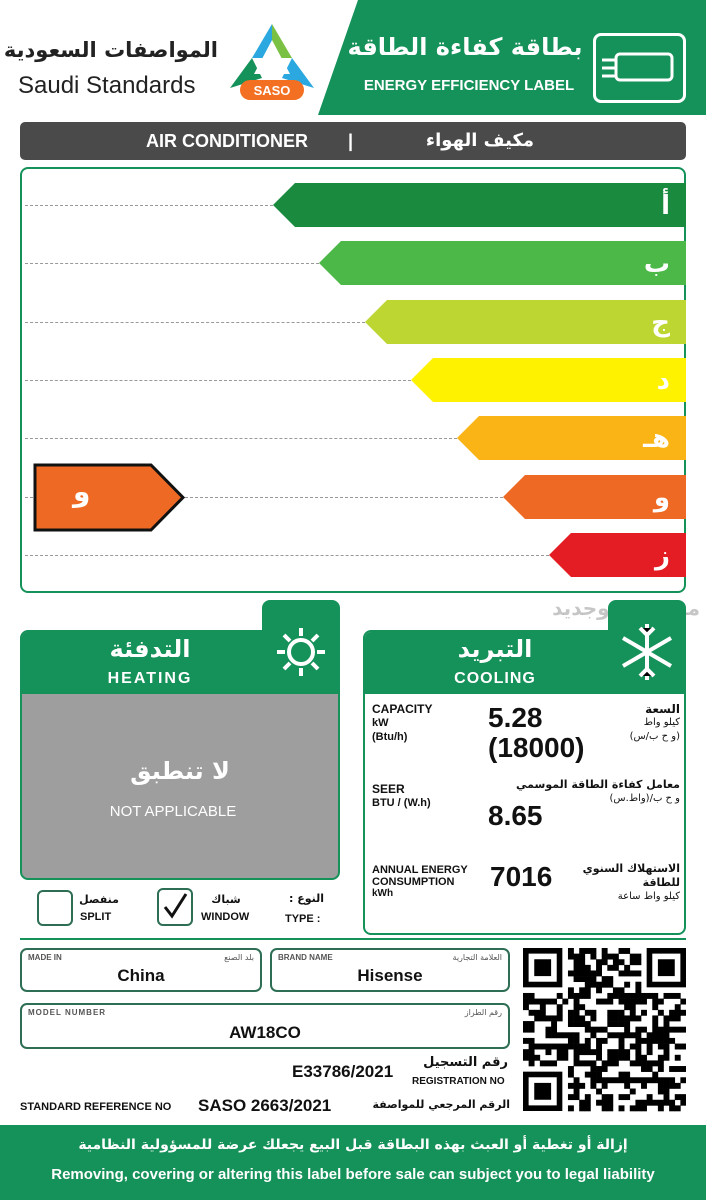 The height and width of the screenshot is (1200, 706). I want to click on capacity-btu-value: (18000), so click(536, 747).